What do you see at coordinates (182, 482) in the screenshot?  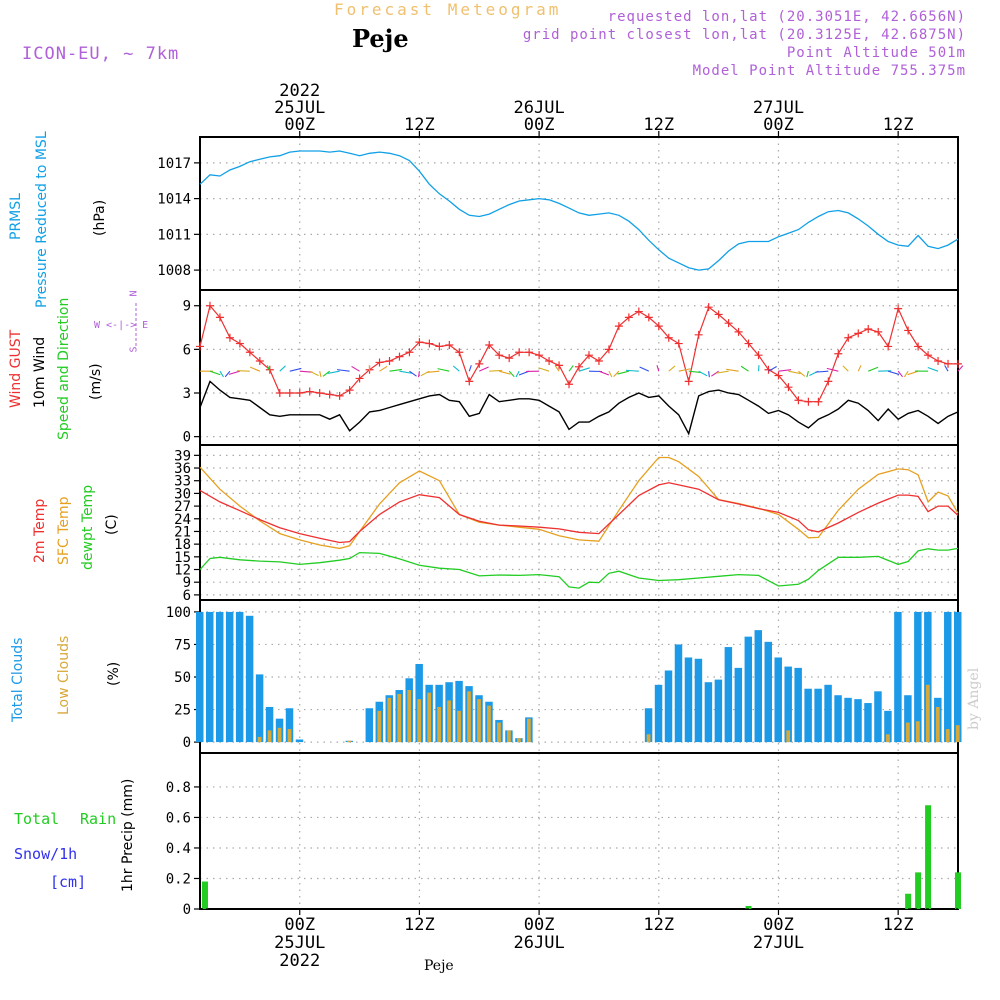 I see `y-tick-label: 33` at bounding box center [182, 482].